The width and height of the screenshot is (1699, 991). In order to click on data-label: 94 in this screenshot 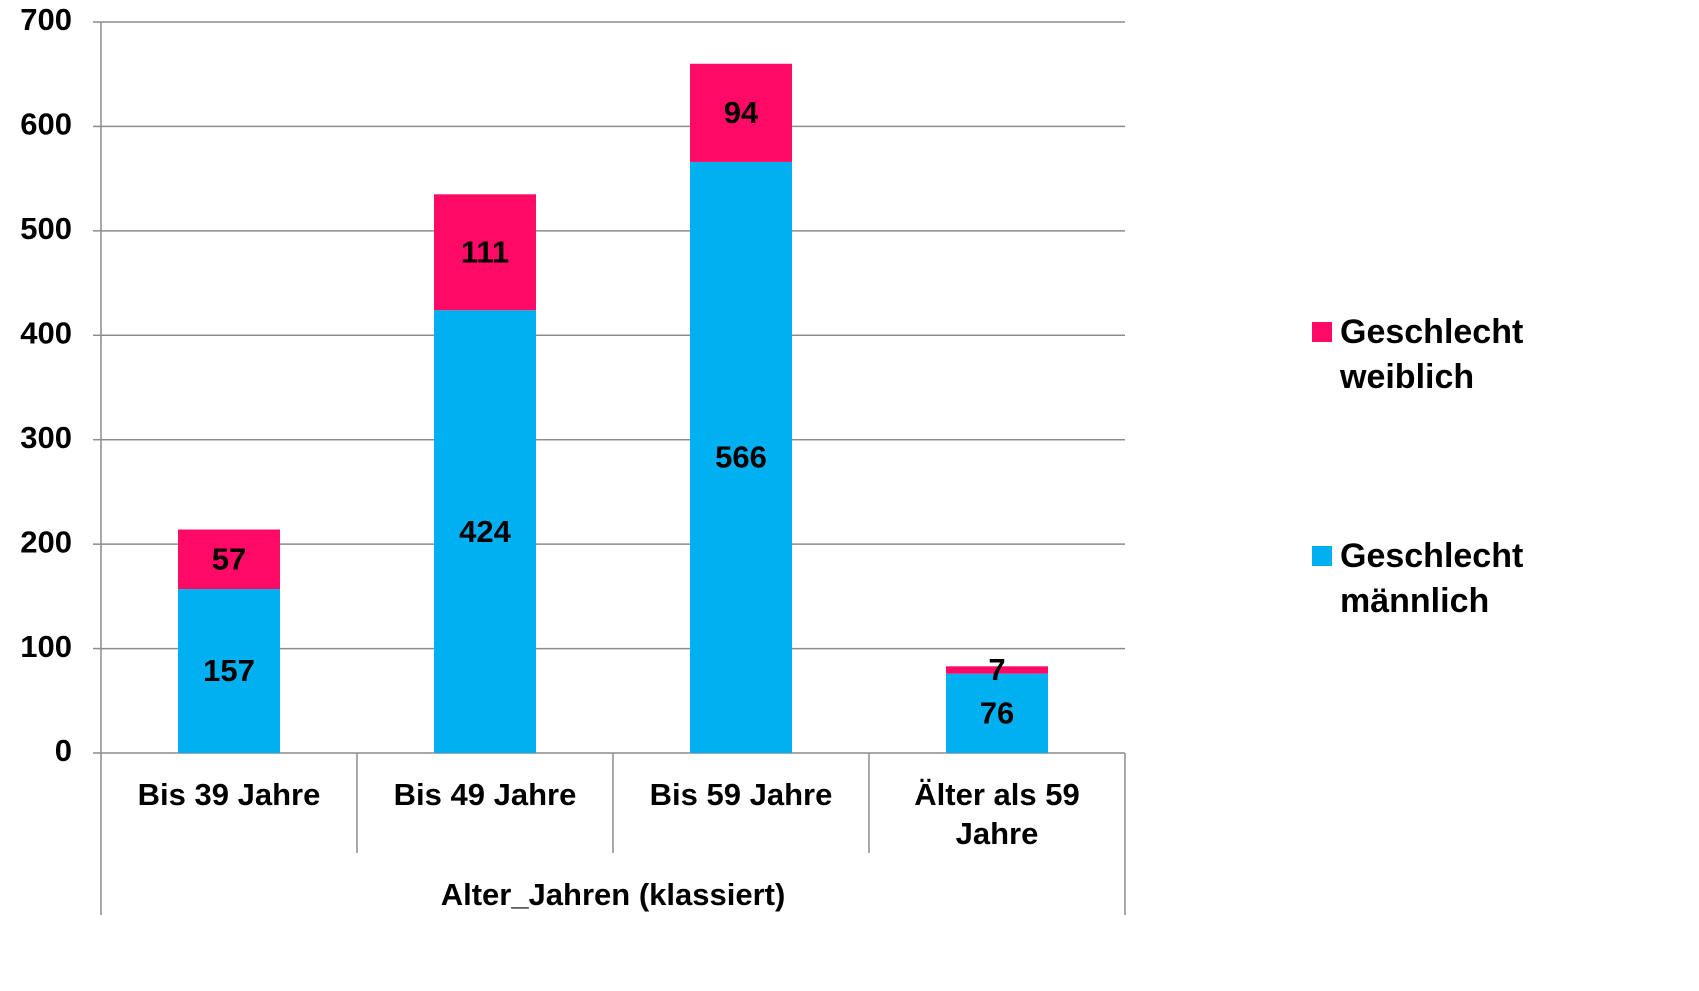, I will do `click(741, 112)`.